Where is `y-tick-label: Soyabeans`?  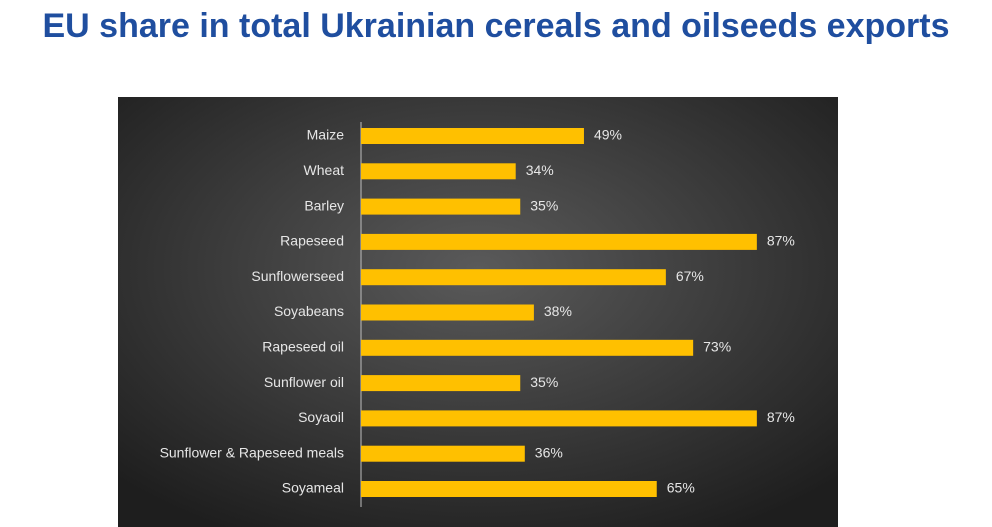
y-tick-label: Soyabeans is located at coordinates (309, 311).